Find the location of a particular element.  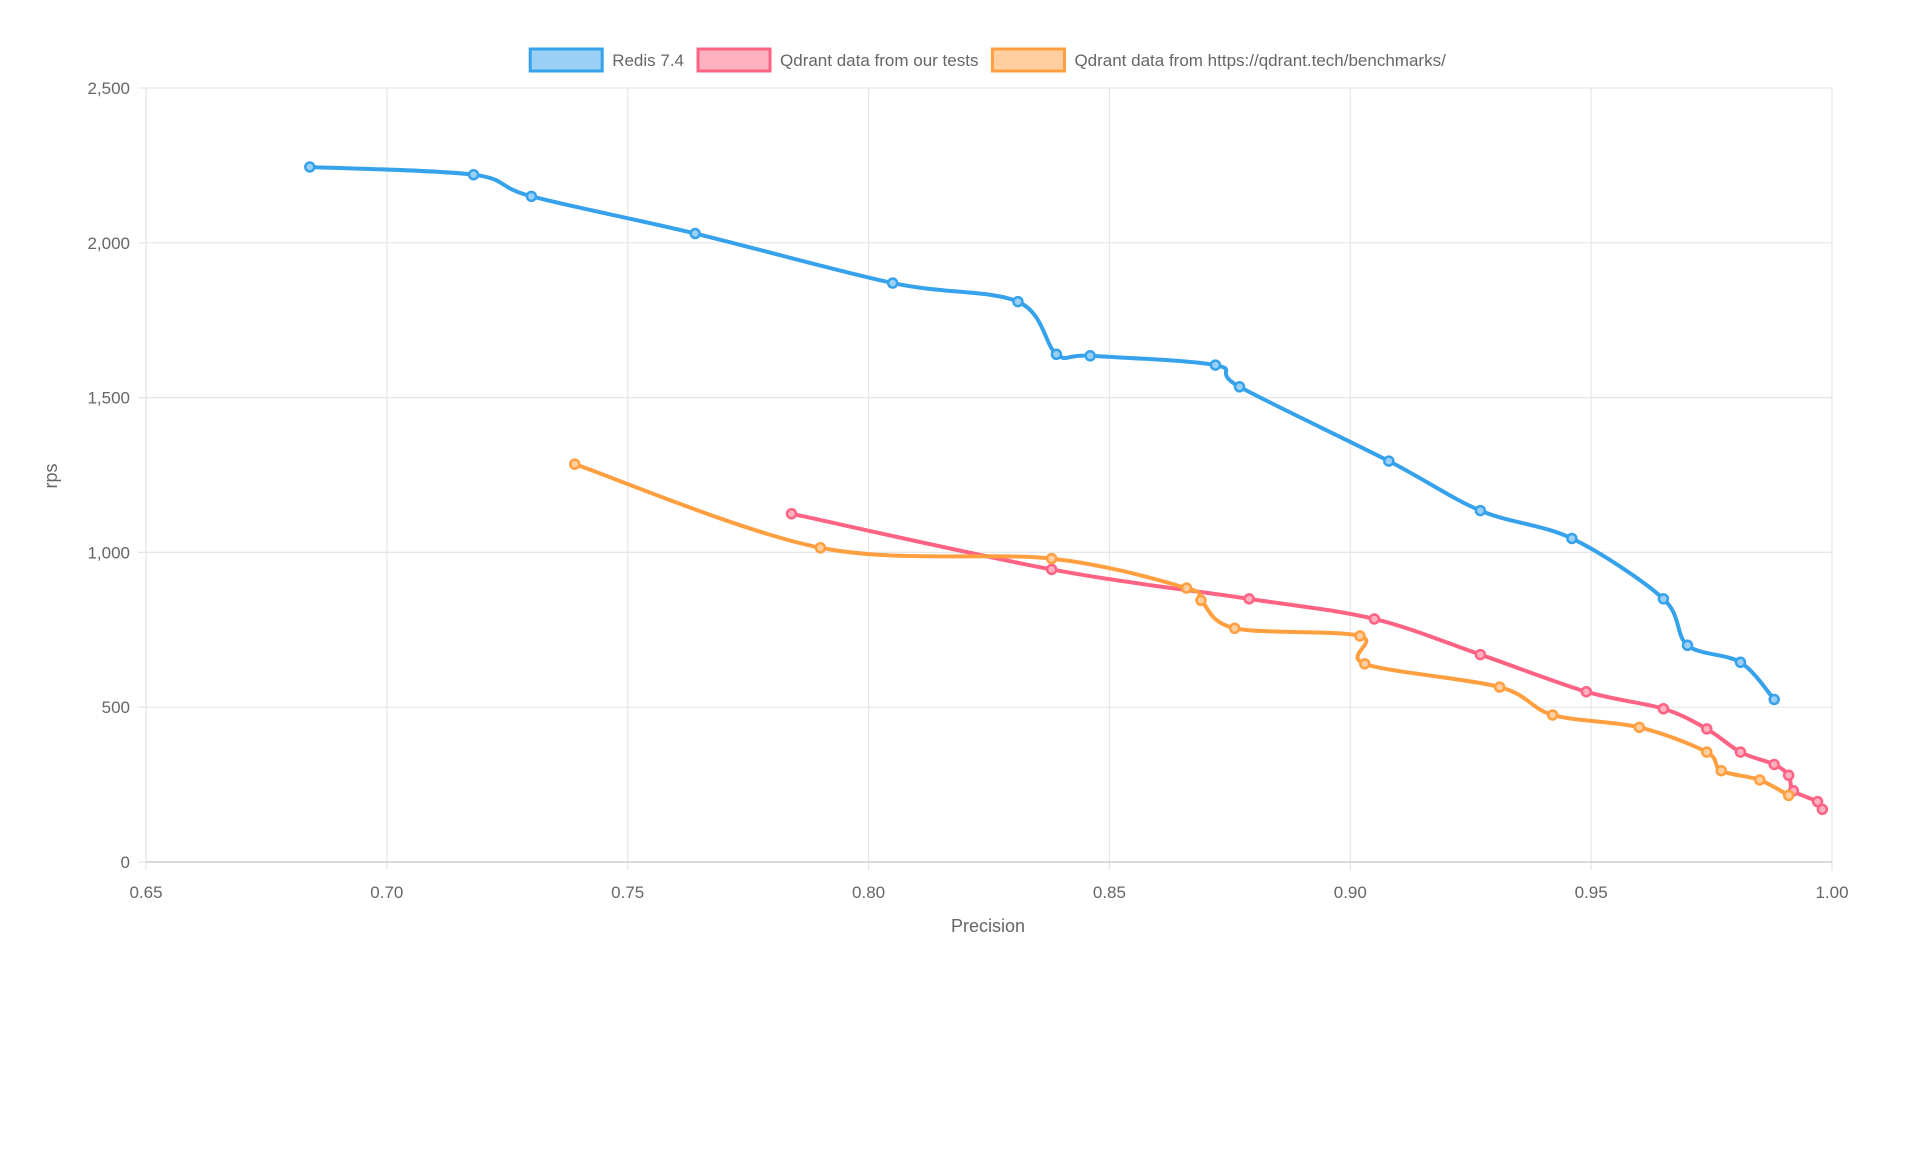

y-tick-label: 0 is located at coordinates (125, 862).